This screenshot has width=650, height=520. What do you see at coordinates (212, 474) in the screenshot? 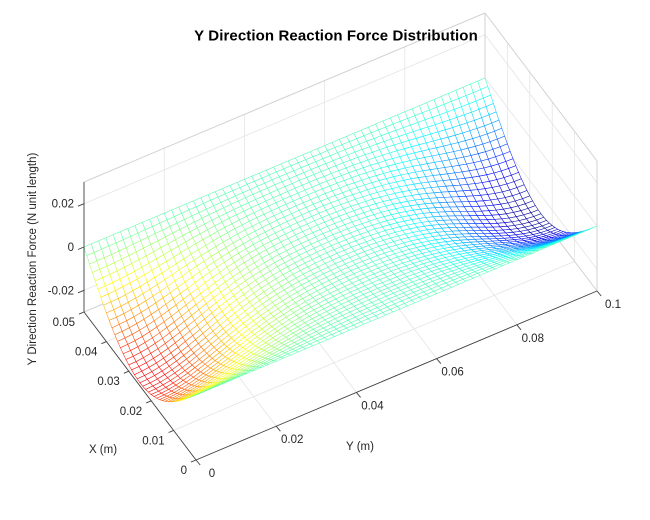
I see `y-tick-label: 0` at bounding box center [212, 474].